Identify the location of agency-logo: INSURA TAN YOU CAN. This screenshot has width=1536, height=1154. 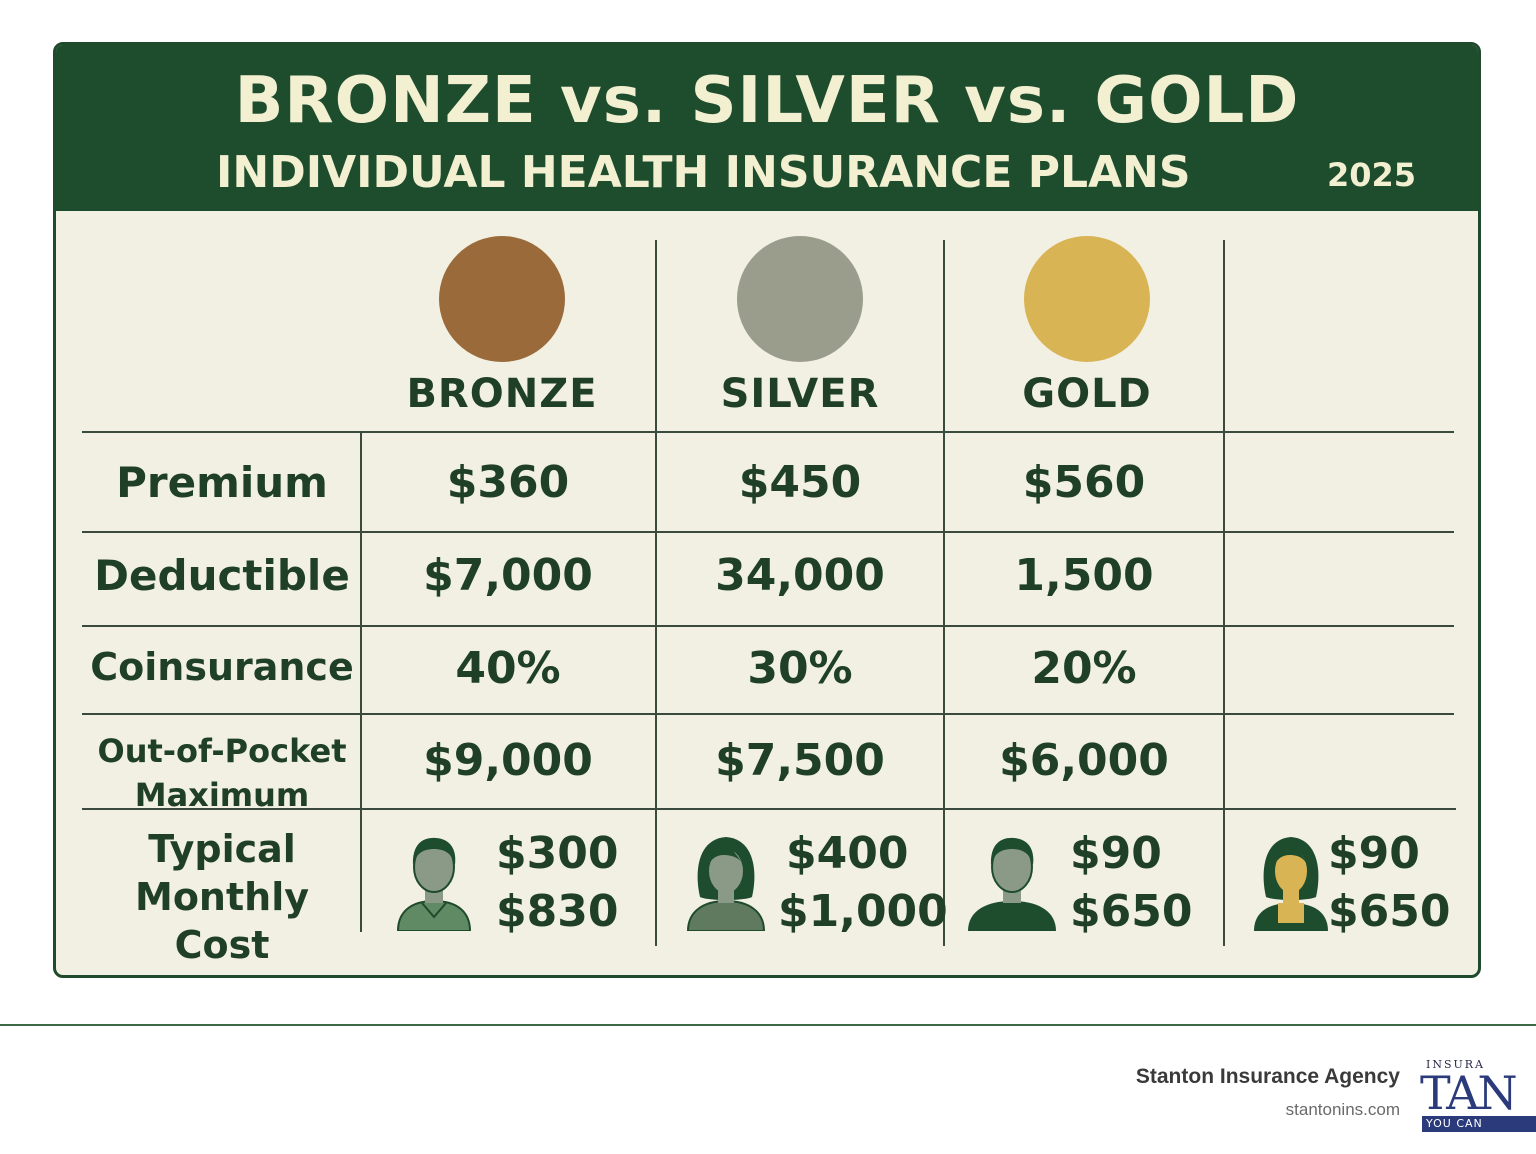
(1478, 1097).